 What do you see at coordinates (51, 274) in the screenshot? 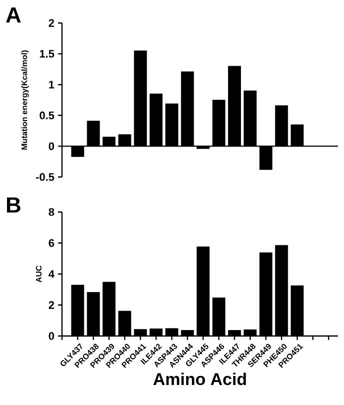
I see `y-tick-label: 4` at bounding box center [51, 274].